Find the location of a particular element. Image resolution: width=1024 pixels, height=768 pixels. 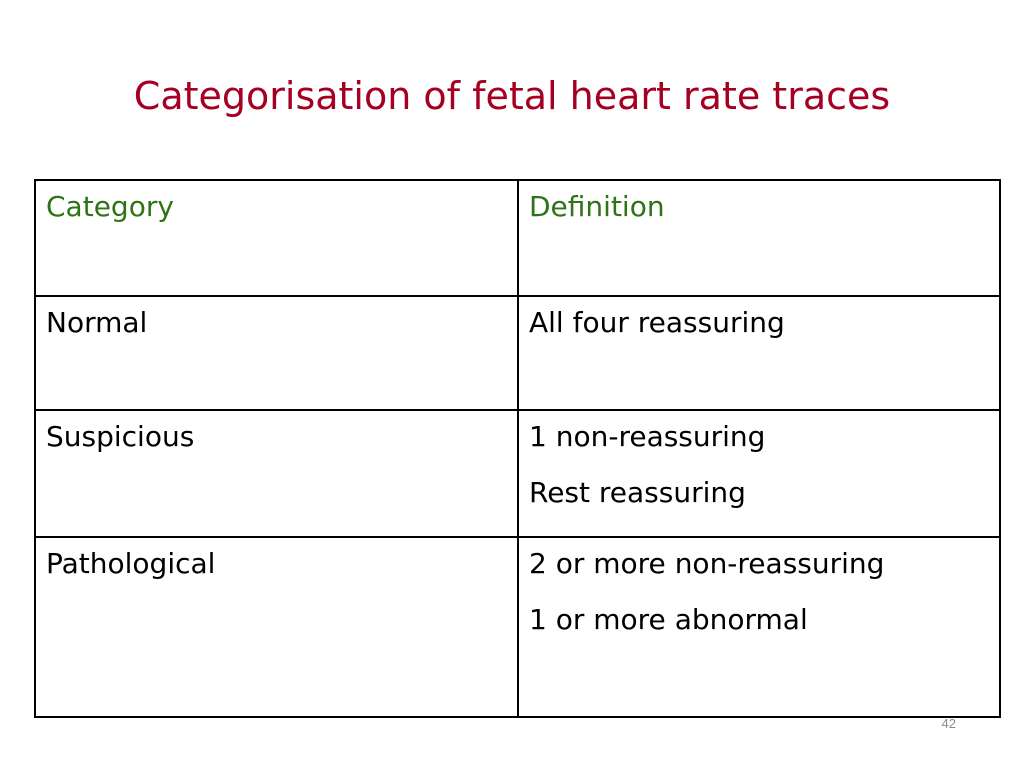

category-cell: Normal is located at coordinates (276, 353).